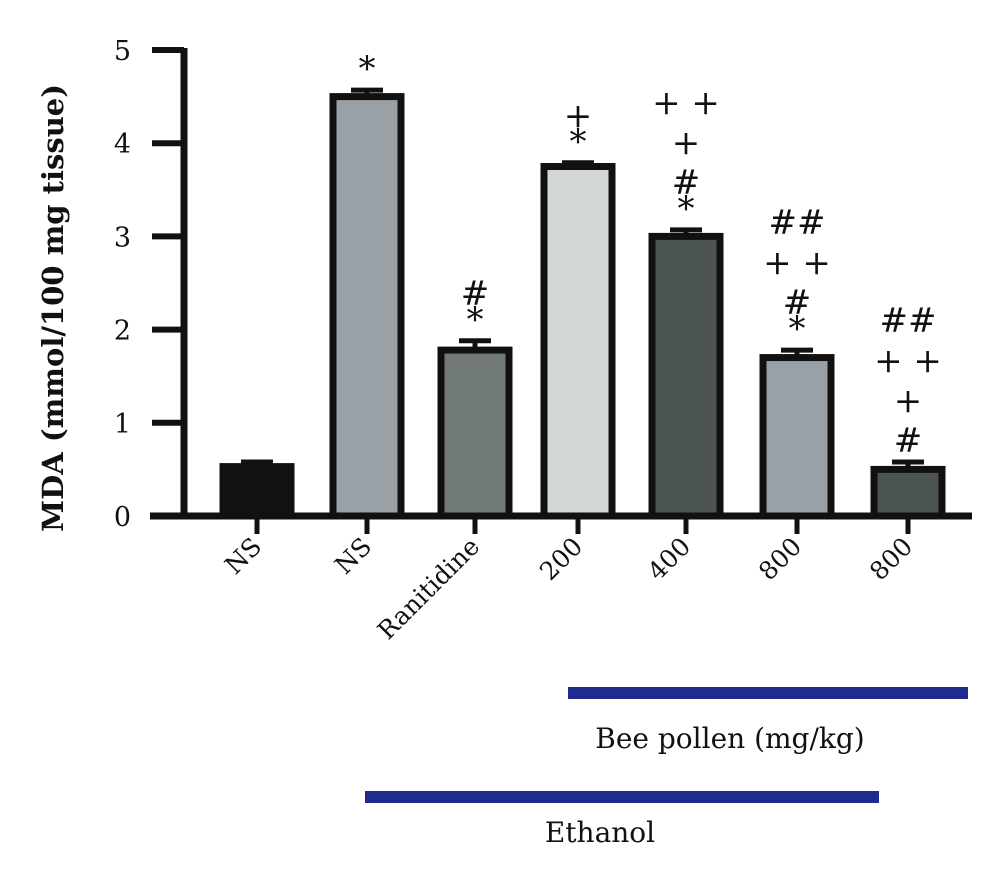 Image resolution: width=1000 pixels, height=870 pixels. Describe the element at coordinates (122, 144) in the screenshot. I see `y-tick-label: 4` at that location.